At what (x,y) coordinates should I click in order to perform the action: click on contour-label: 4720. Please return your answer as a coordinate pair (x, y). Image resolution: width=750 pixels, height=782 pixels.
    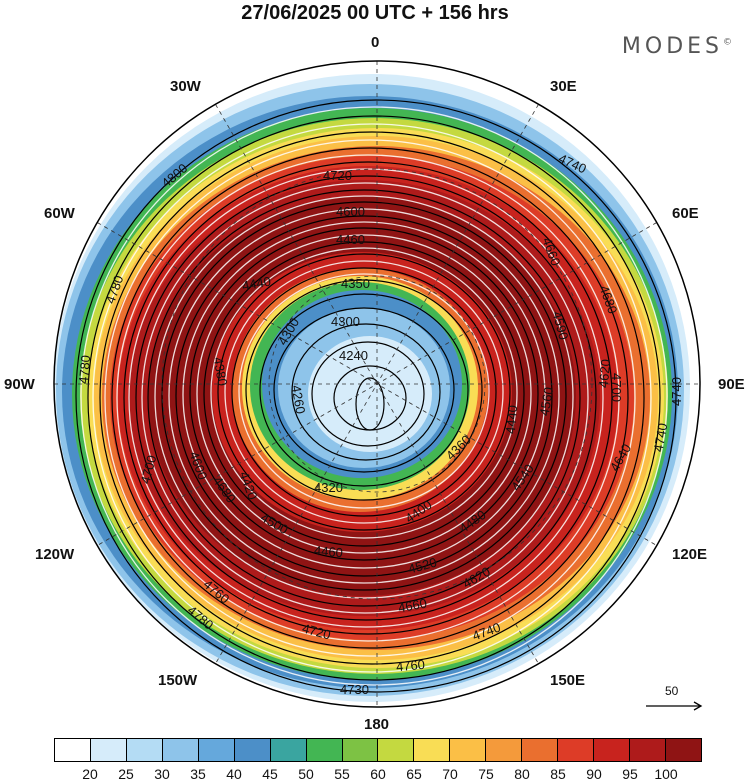
    Looking at the image, I should click on (337, 175).